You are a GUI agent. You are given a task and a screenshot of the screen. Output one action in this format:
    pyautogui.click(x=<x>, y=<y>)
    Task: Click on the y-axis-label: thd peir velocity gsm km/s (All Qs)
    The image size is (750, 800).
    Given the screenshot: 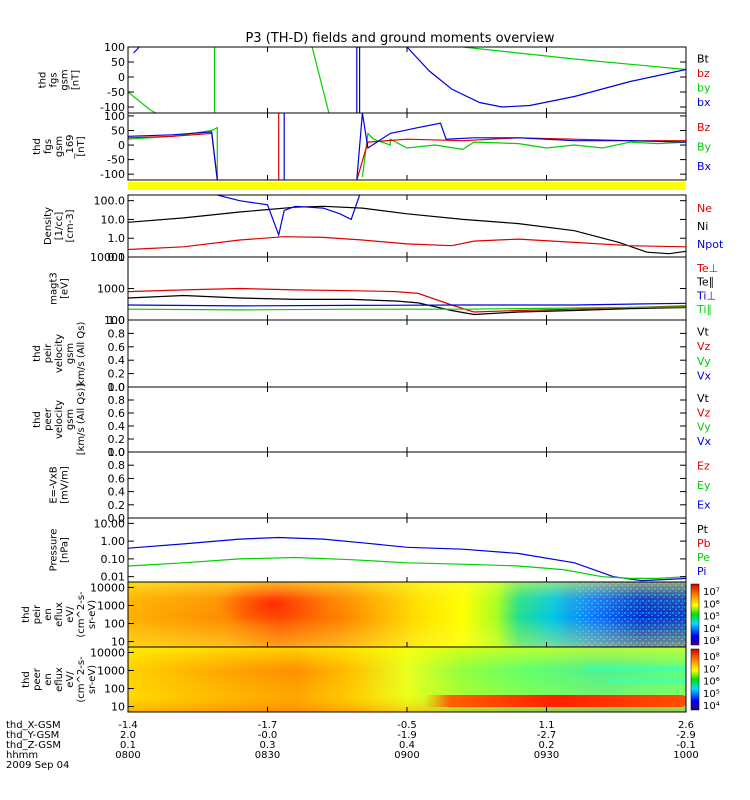 What is the action you would take?
    pyautogui.click(x=59, y=354)
    